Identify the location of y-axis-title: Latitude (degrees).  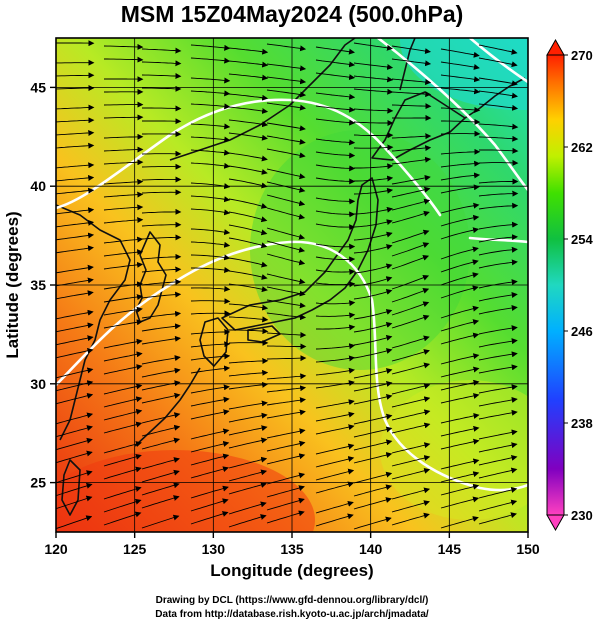
(12, 284).